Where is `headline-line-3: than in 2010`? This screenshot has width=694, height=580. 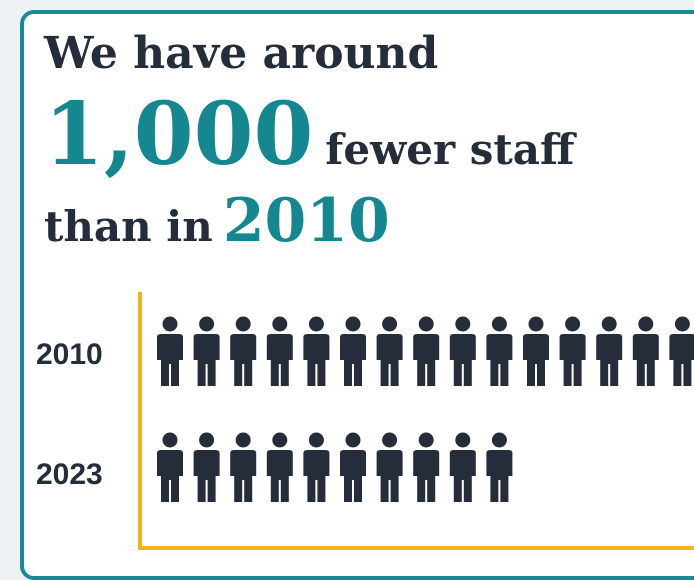
headline-line-3: than in 2010 is located at coordinates (217, 221).